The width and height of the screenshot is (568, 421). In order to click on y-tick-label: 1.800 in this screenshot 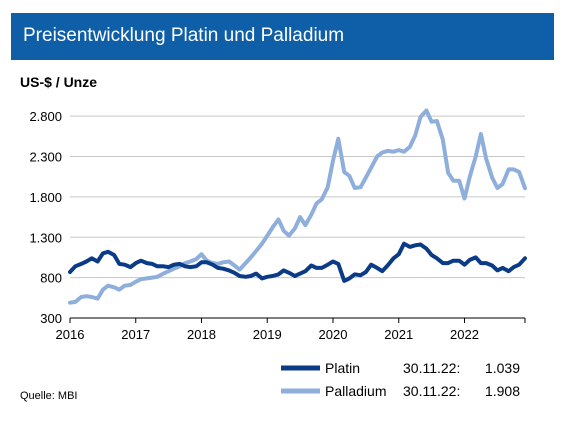, I will do `click(45, 197)`.